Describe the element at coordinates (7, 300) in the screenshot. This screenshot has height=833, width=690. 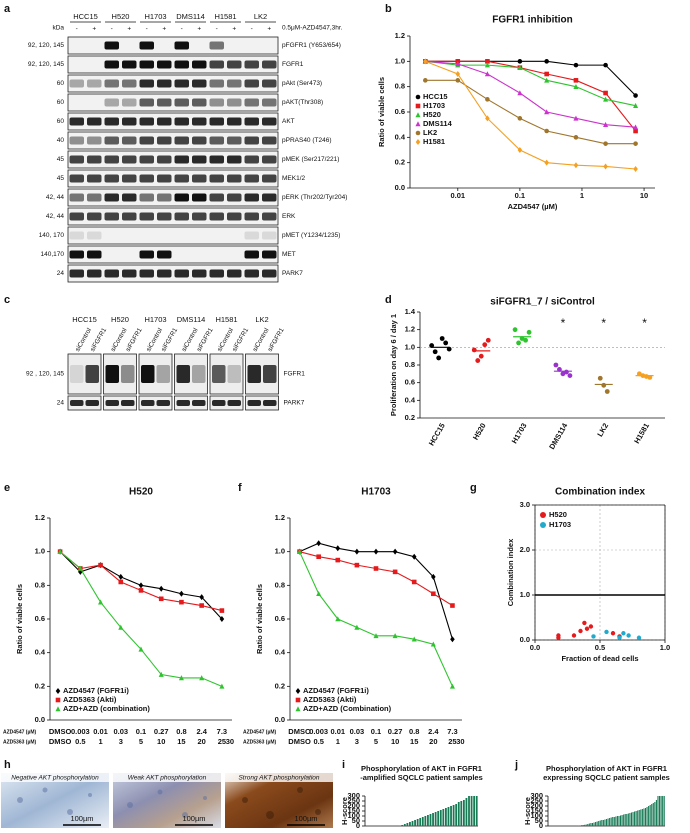
I see `panel-letter: c` at that location.